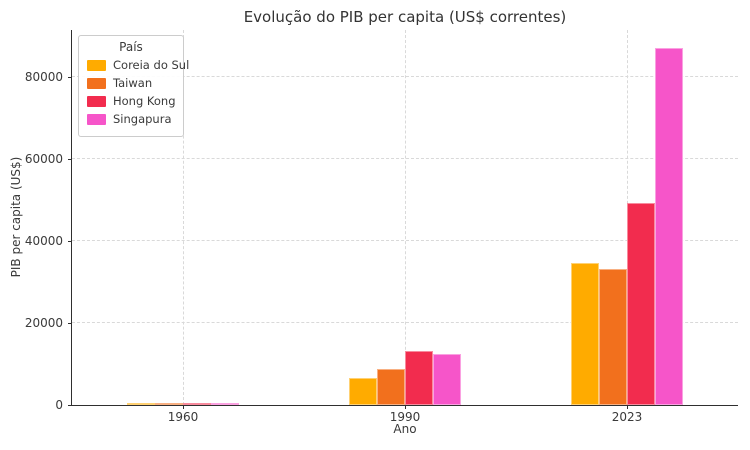 The image size is (750, 450). What do you see at coordinates (43, 241) in the screenshot?
I see `y-tick-label: 40000` at bounding box center [43, 241].